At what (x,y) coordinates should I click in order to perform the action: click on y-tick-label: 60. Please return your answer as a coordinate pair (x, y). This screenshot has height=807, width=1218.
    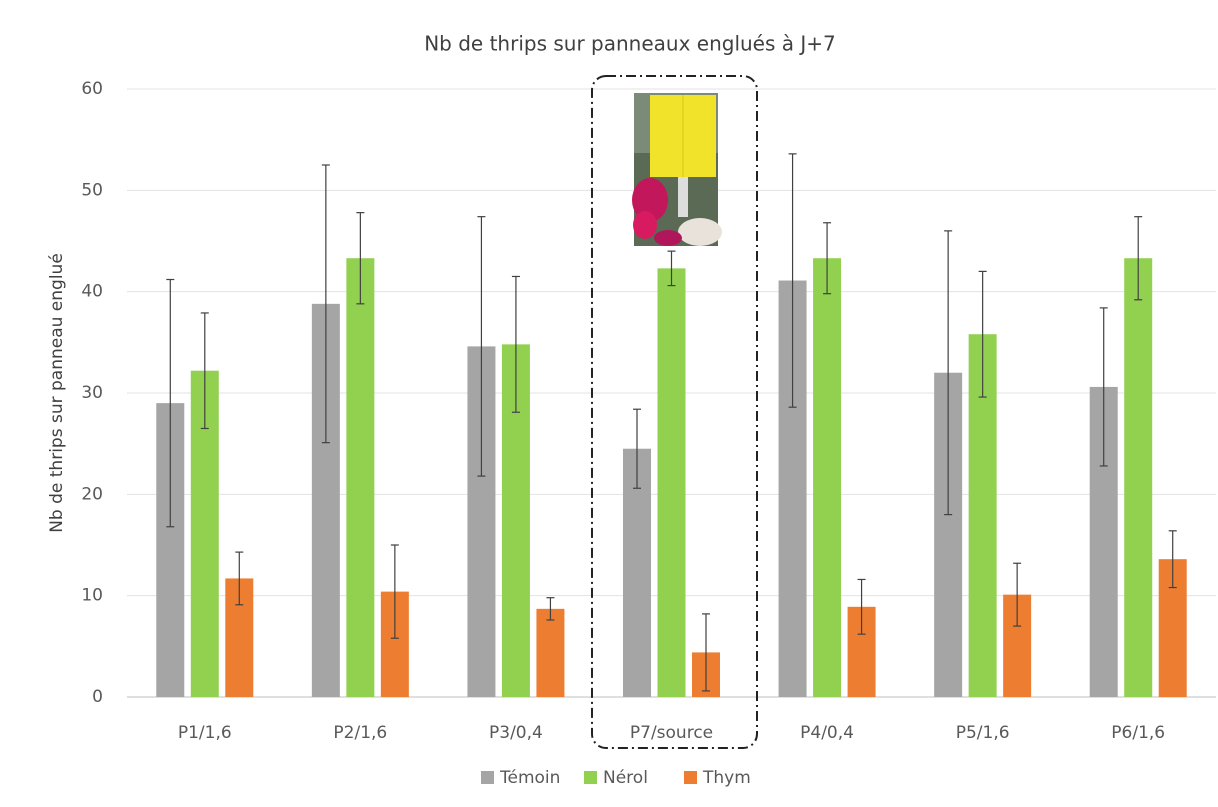
    Looking at the image, I should click on (92, 89).